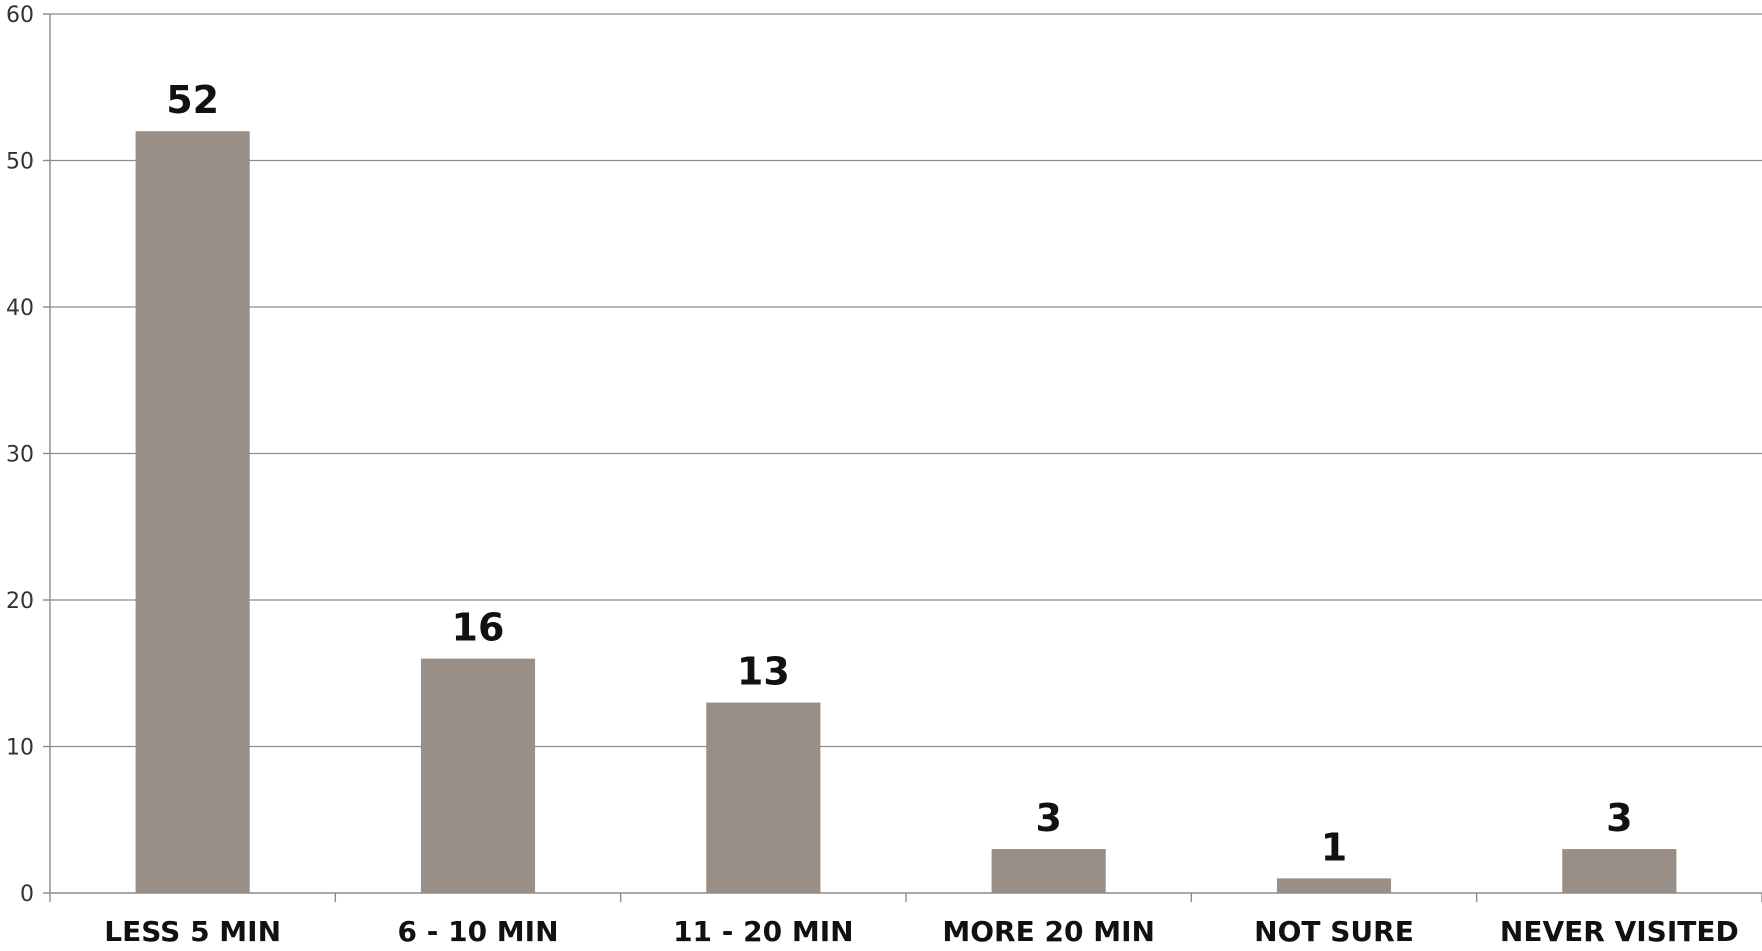  Describe the element at coordinates (478, 628) in the screenshot. I see `data-label: 16` at that location.